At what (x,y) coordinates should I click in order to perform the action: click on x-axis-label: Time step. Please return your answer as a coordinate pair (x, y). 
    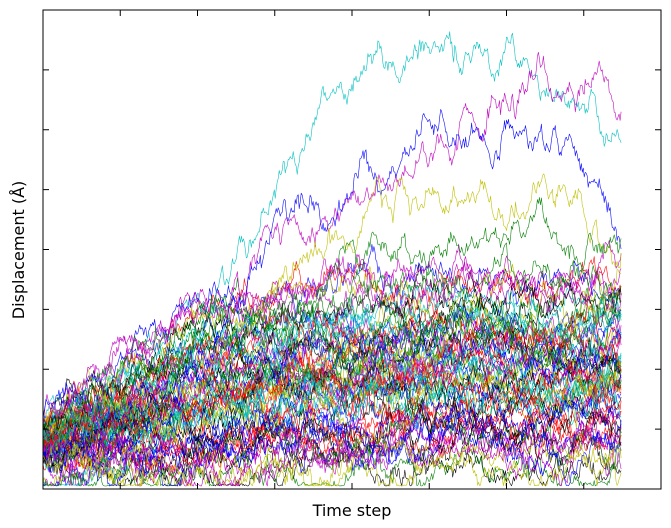
    Looking at the image, I should click on (352, 510).